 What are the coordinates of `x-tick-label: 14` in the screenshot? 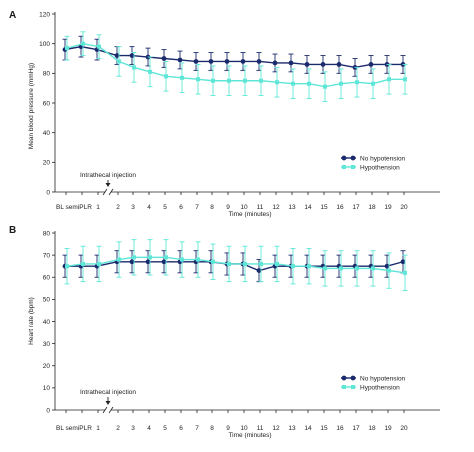 It's located at (308, 207).